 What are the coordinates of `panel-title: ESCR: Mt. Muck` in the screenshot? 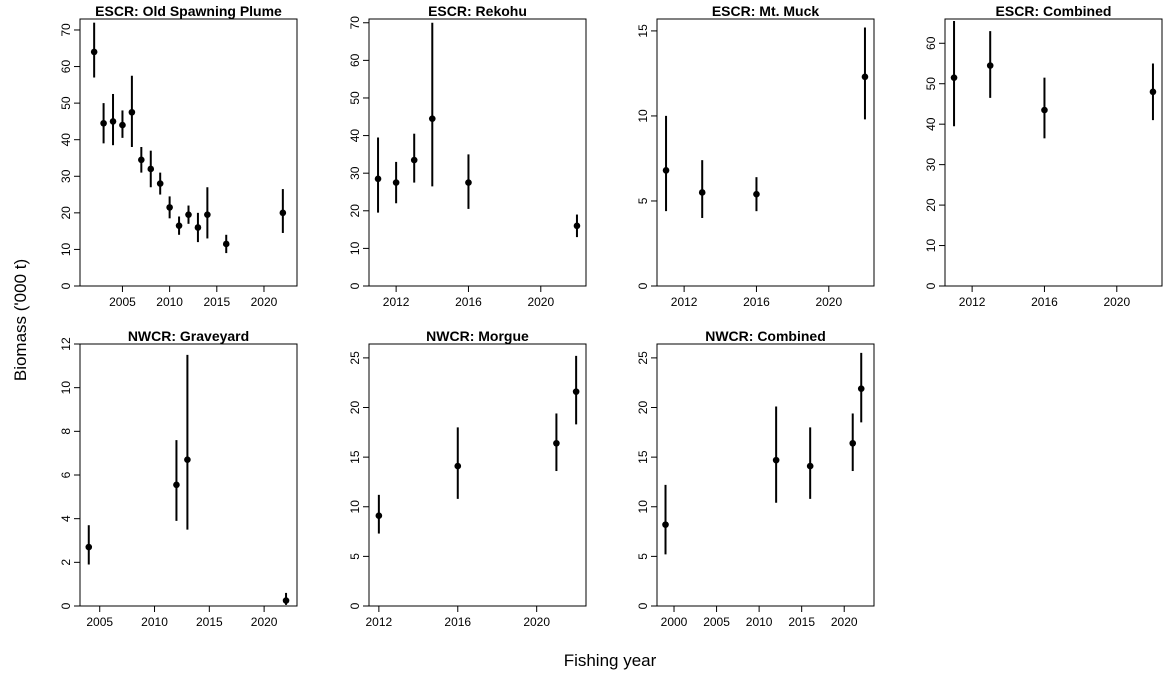 It's located at (766, 11).